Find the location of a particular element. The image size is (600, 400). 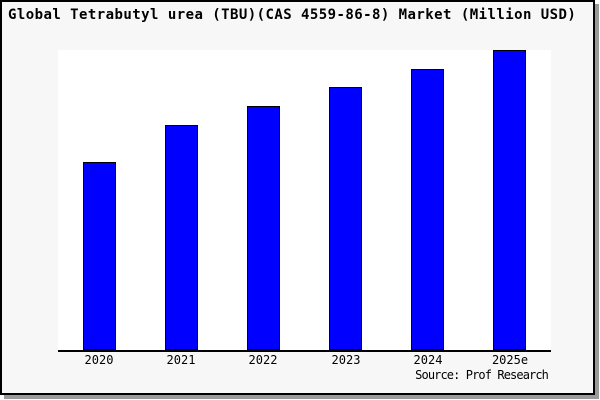

bar-2021 is located at coordinates (181, 237).